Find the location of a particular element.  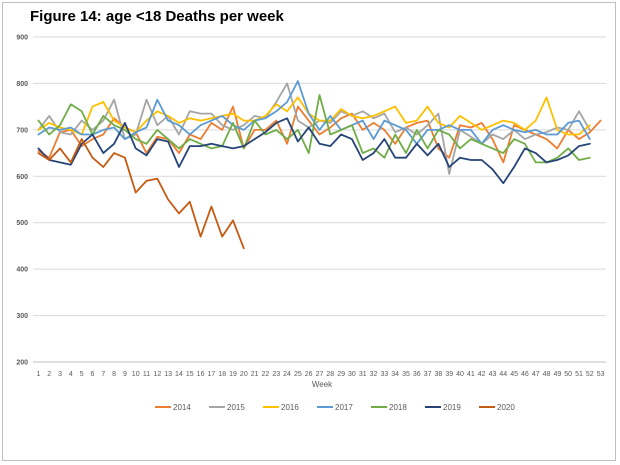

legend-label-2016: 2016 is located at coordinates (290, 407).